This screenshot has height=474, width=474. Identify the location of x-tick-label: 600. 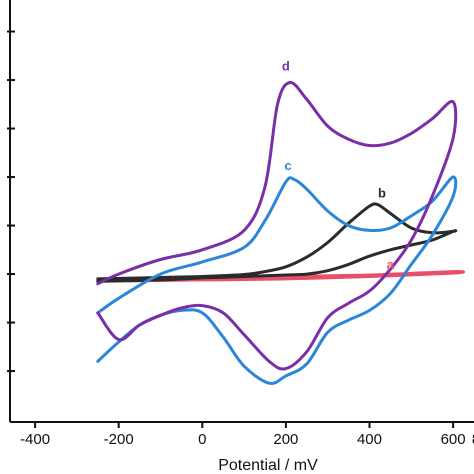
(453, 439).